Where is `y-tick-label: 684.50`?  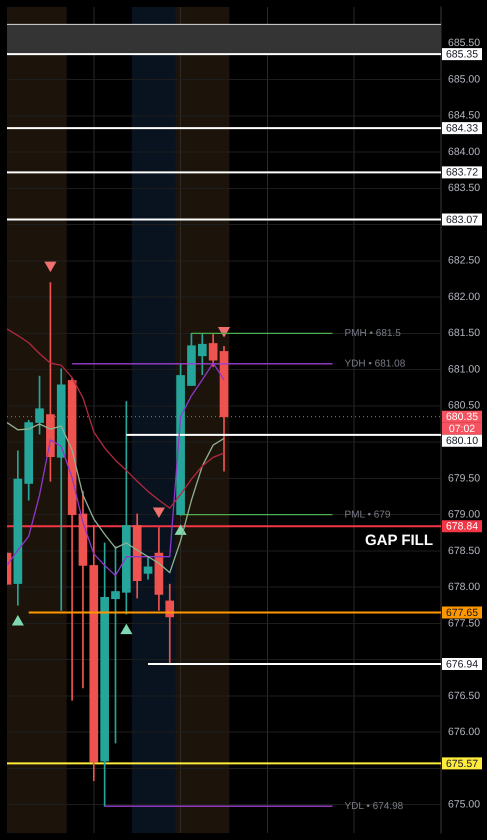
y-tick-label: 684.50 is located at coordinates (464, 116).